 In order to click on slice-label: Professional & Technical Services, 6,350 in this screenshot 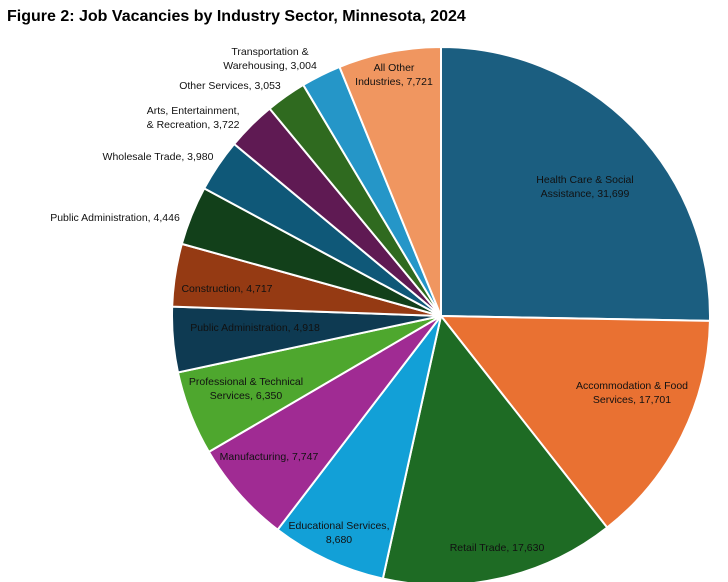, I will do `click(246, 389)`.